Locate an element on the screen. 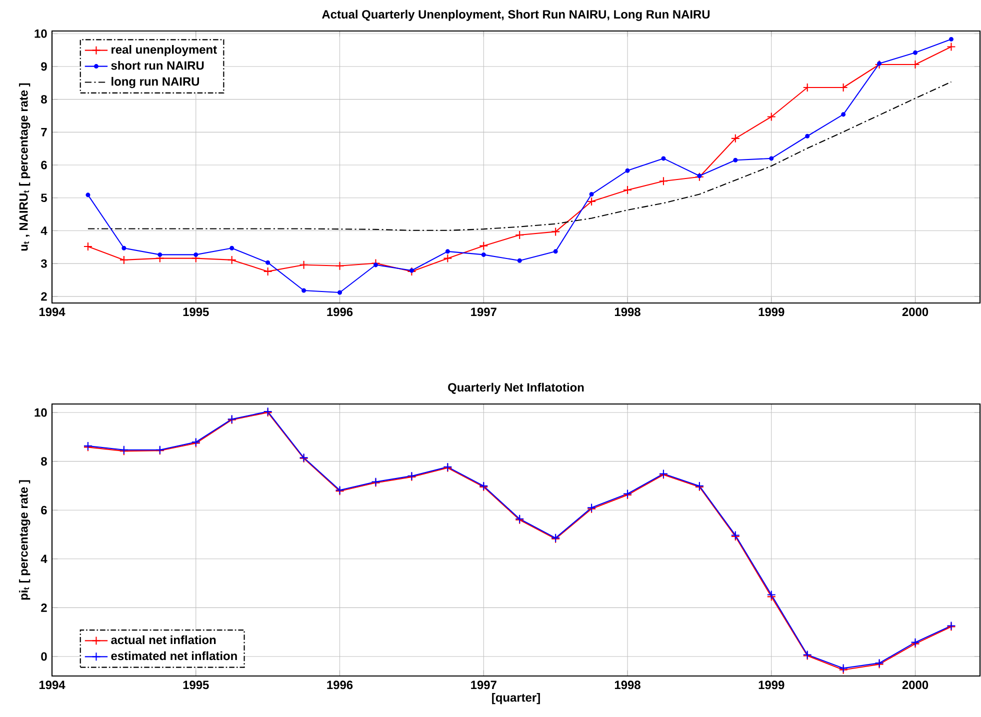 The image size is (981, 717). chart-title: Actual Quarterly Unenployment, Short Run NAIRU, Long Run NAIRU is located at coordinates (516, 15).